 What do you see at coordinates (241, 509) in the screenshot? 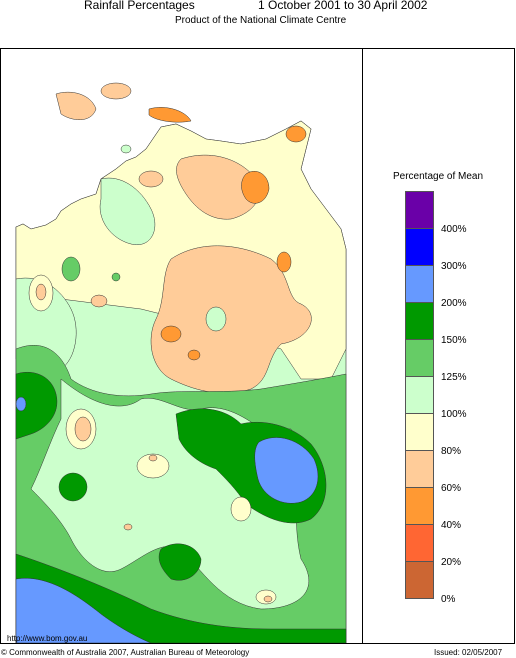
I see `zone-80-100-south-c` at bounding box center [241, 509].